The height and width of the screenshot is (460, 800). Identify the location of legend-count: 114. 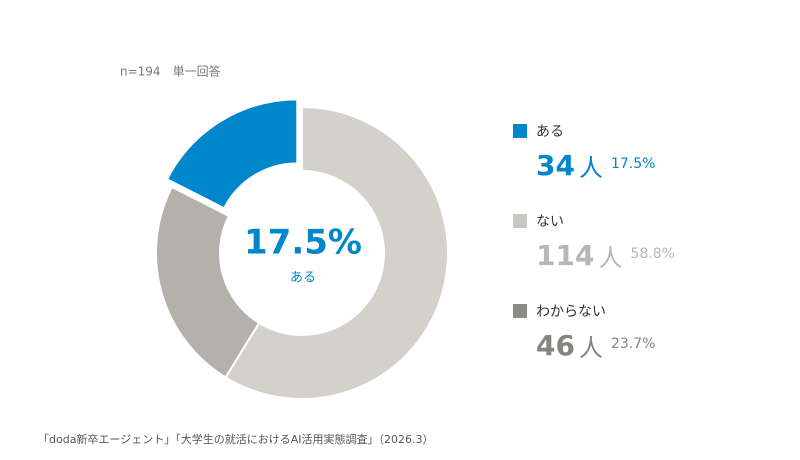
(565, 255).